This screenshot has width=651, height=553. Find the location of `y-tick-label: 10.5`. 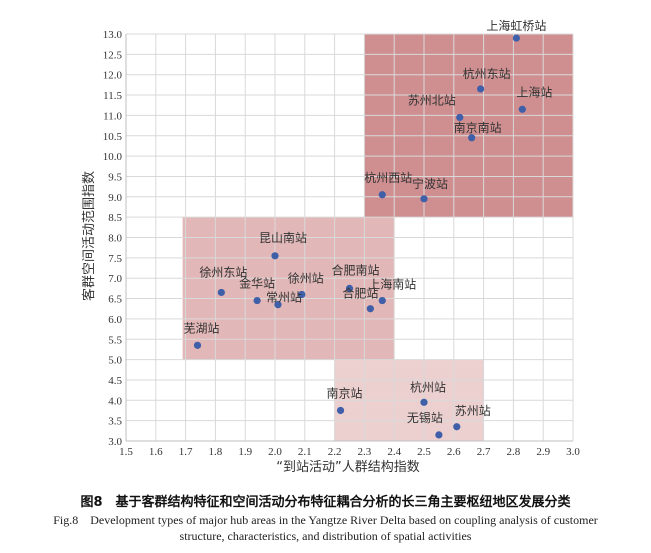

y-tick-label: 10.5 is located at coordinates (113, 137).